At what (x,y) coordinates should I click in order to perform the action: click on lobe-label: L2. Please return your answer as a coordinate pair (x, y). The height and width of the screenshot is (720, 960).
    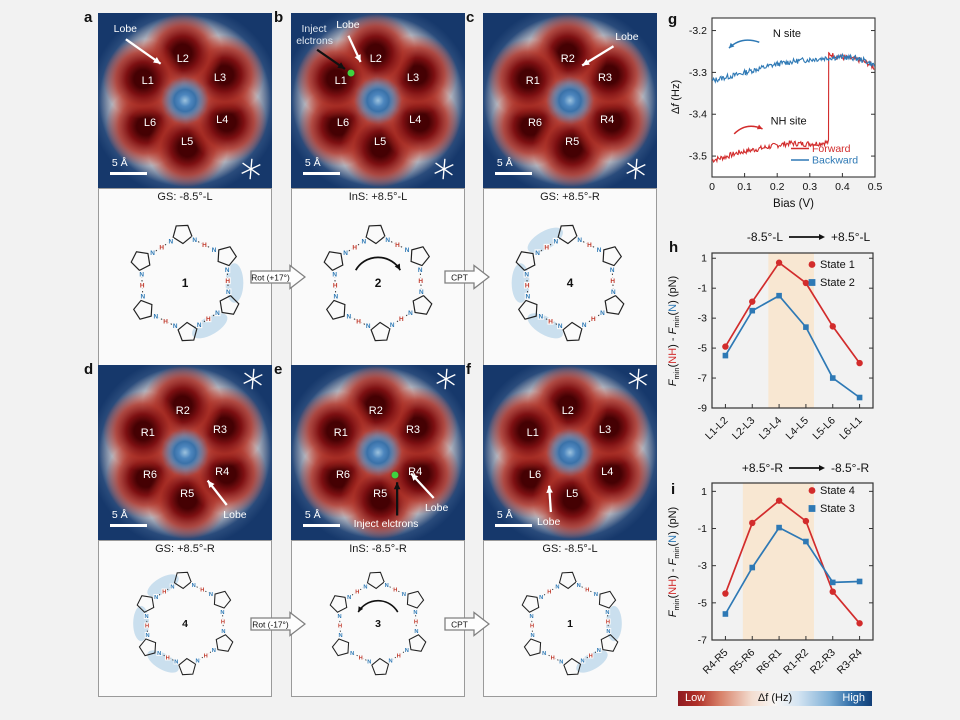
    Looking at the image, I should click on (567, 410).